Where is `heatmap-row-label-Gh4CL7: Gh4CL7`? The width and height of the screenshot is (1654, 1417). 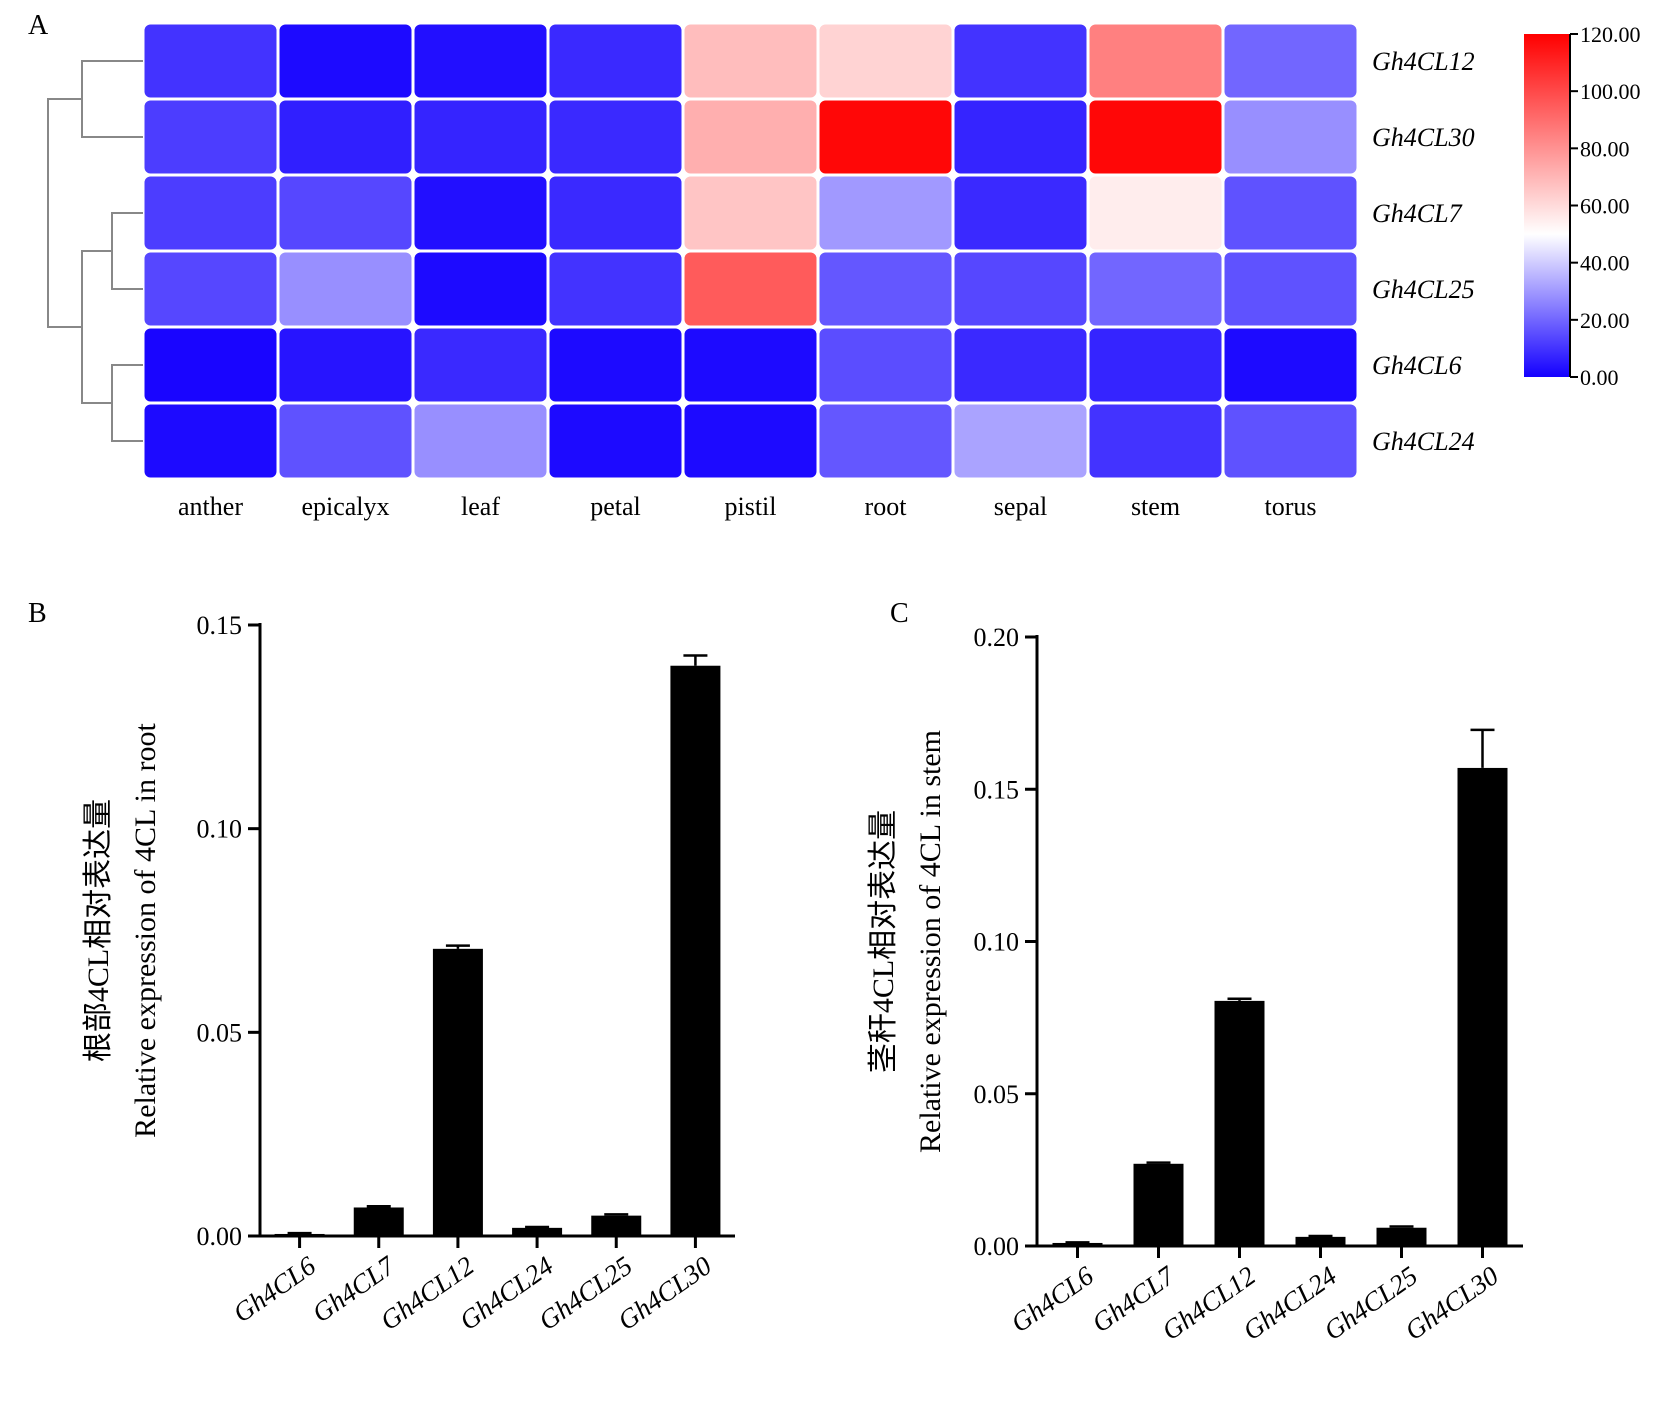 heatmap-row-label-Gh4CL7: Gh4CL7 is located at coordinates (1417, 213).